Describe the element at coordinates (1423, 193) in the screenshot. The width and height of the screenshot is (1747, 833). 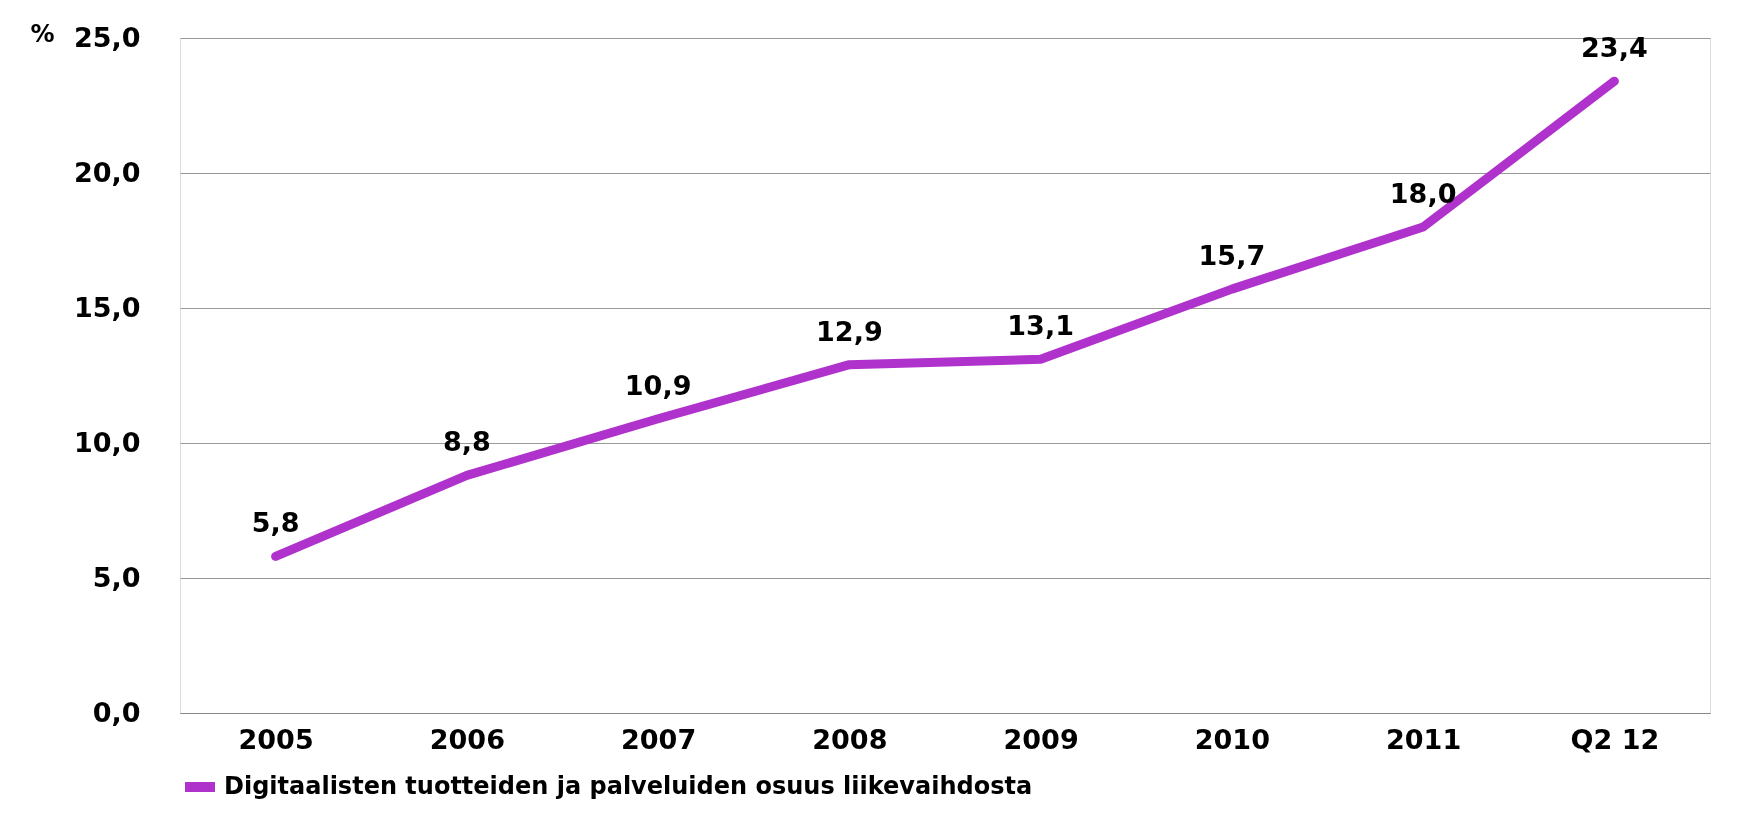
I see `data-label: 18,0` at that location.